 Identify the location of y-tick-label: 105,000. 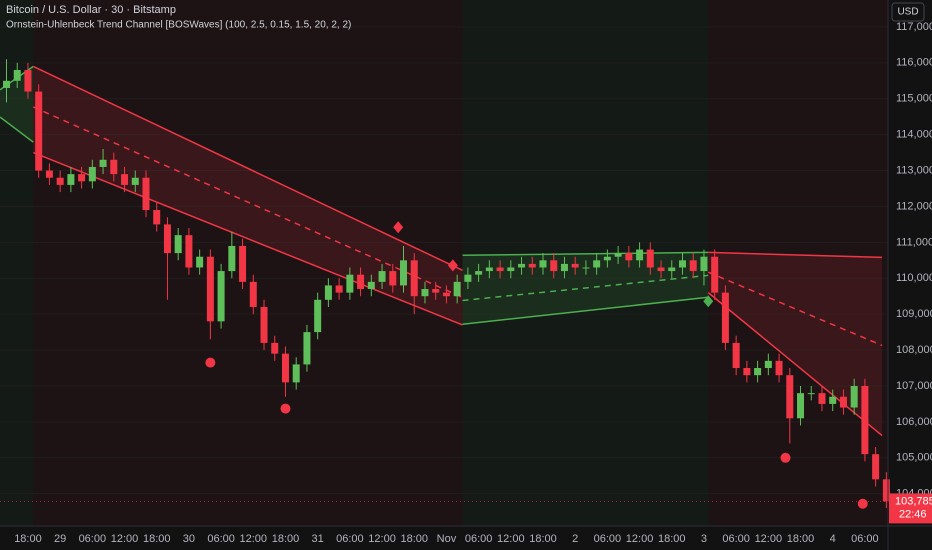
(914, 458).